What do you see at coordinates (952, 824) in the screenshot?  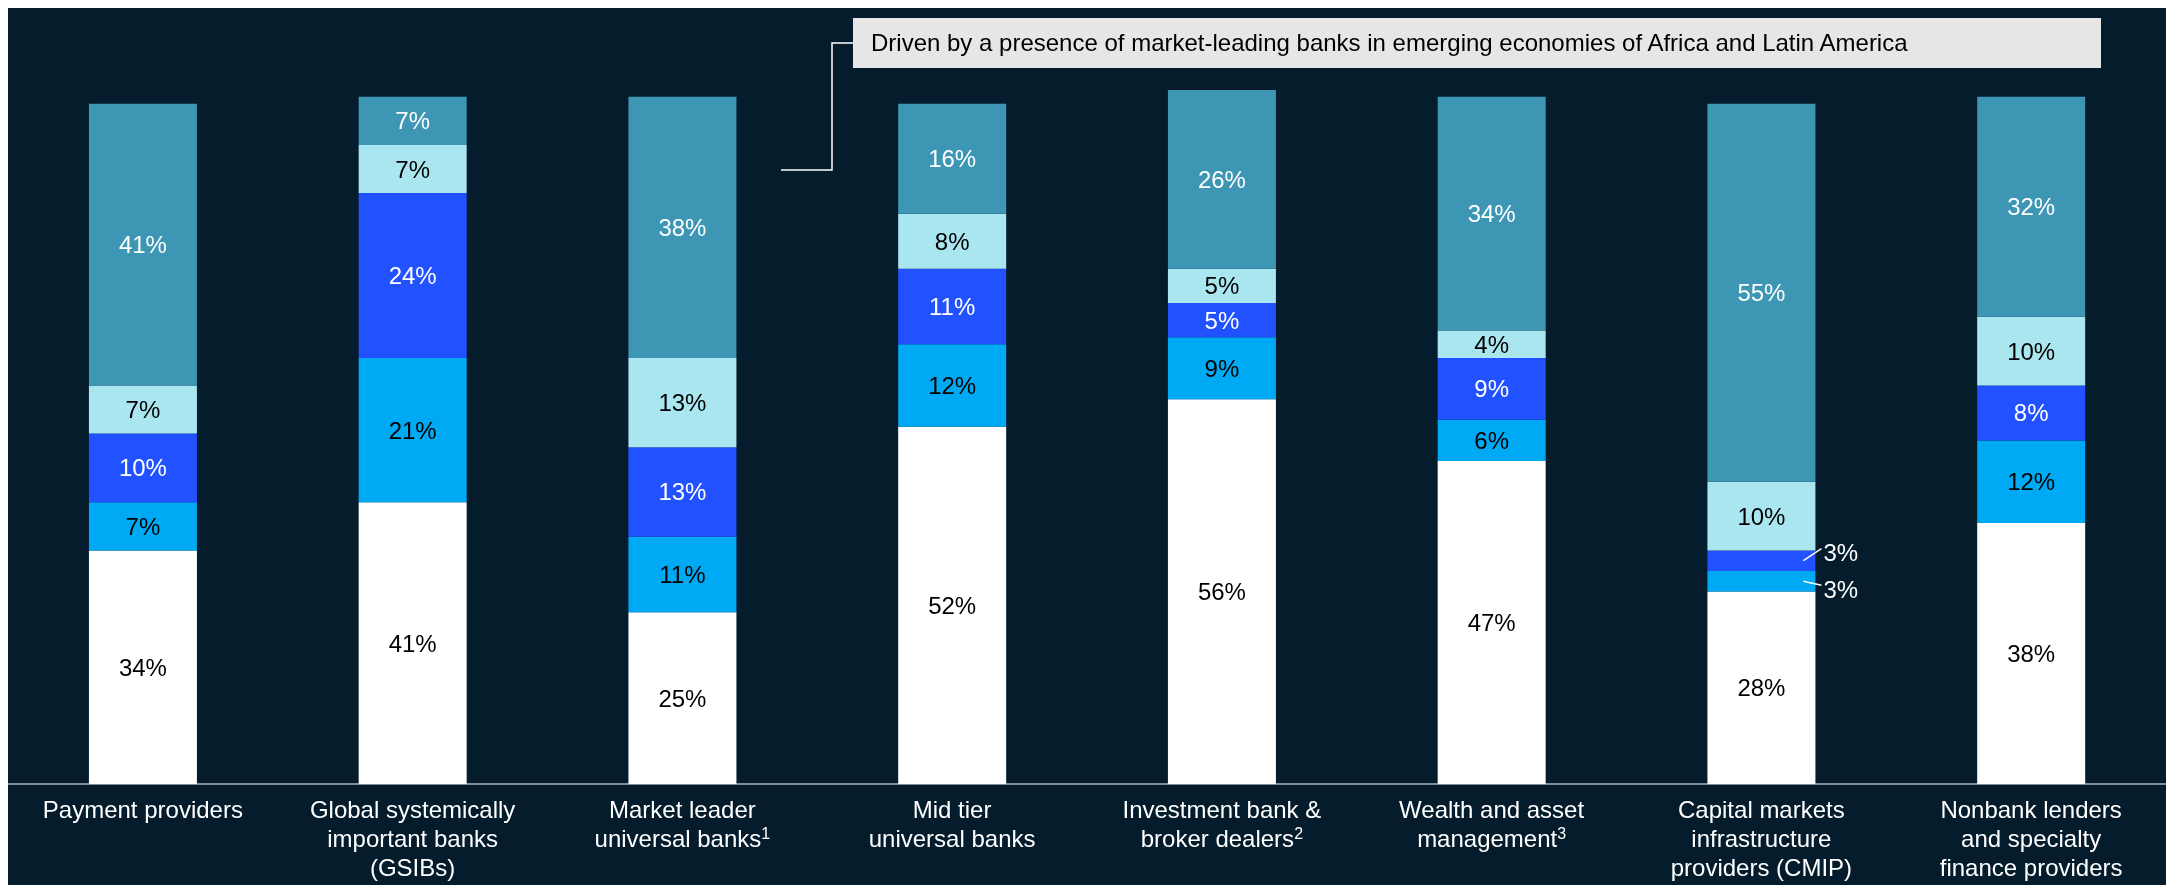 I see `x-tick-label: Mid tier universal banks` at bounding box center [952, 824].